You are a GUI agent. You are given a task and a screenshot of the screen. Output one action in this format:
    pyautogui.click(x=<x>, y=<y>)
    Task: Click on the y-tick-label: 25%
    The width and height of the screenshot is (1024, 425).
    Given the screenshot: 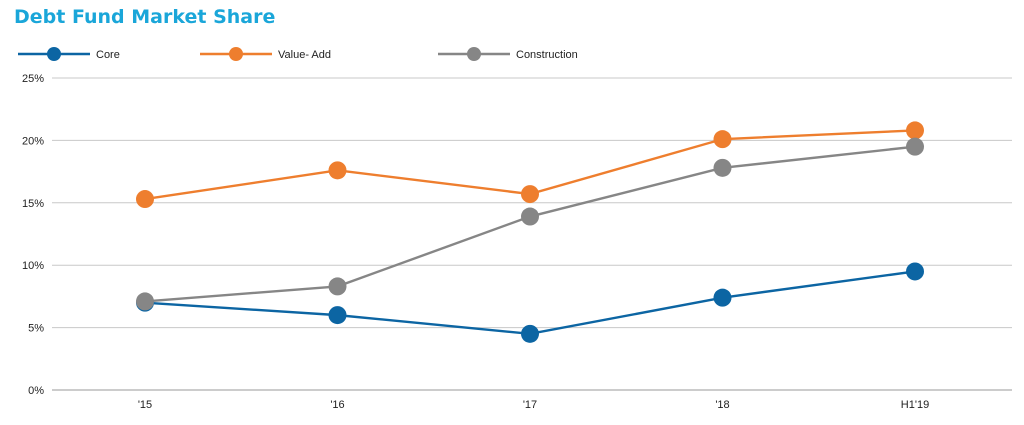 What is the action you would take?
    pyautogui.click(x=33, y=79)
    